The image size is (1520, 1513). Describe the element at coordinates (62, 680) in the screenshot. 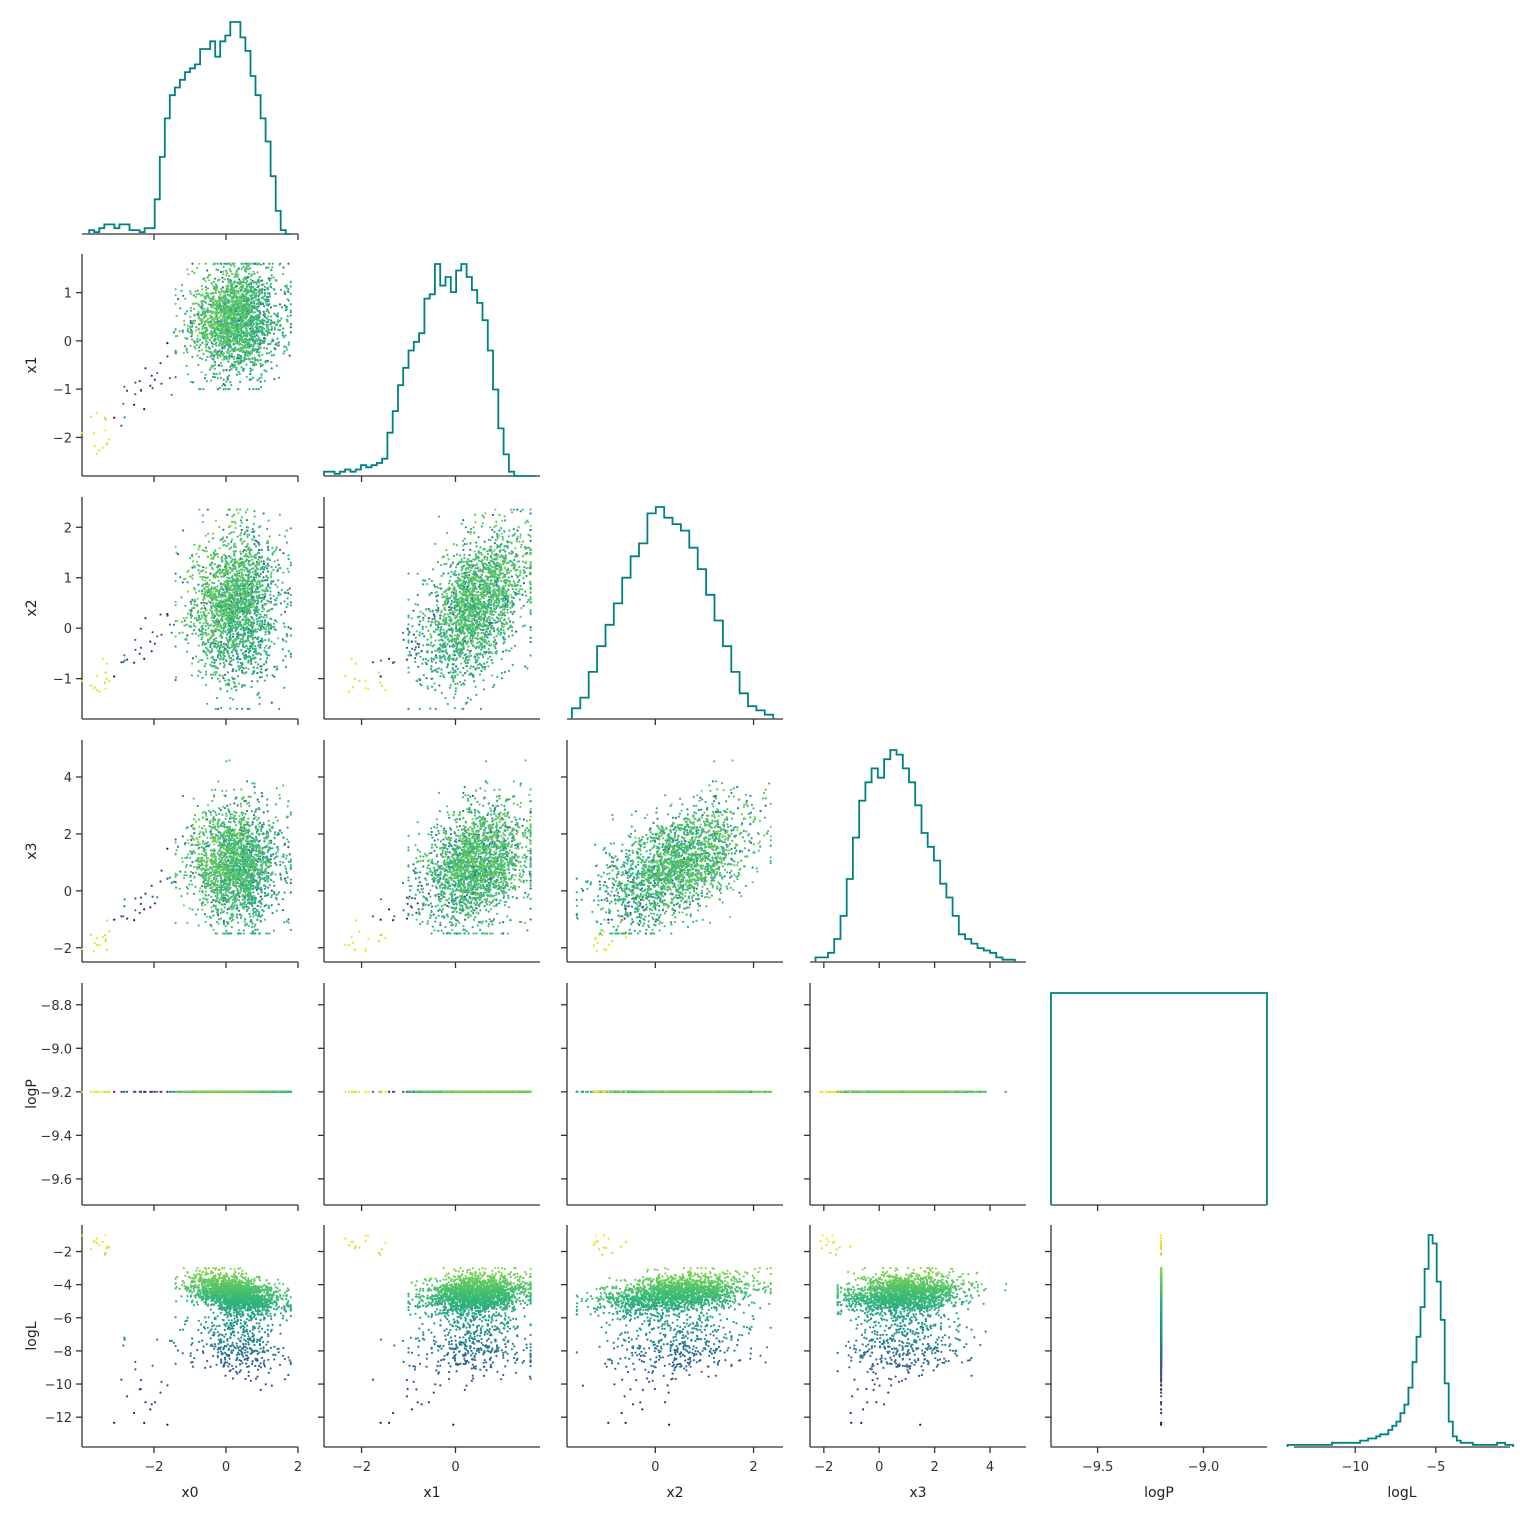

I see `y-tick-label: −1` at that location.